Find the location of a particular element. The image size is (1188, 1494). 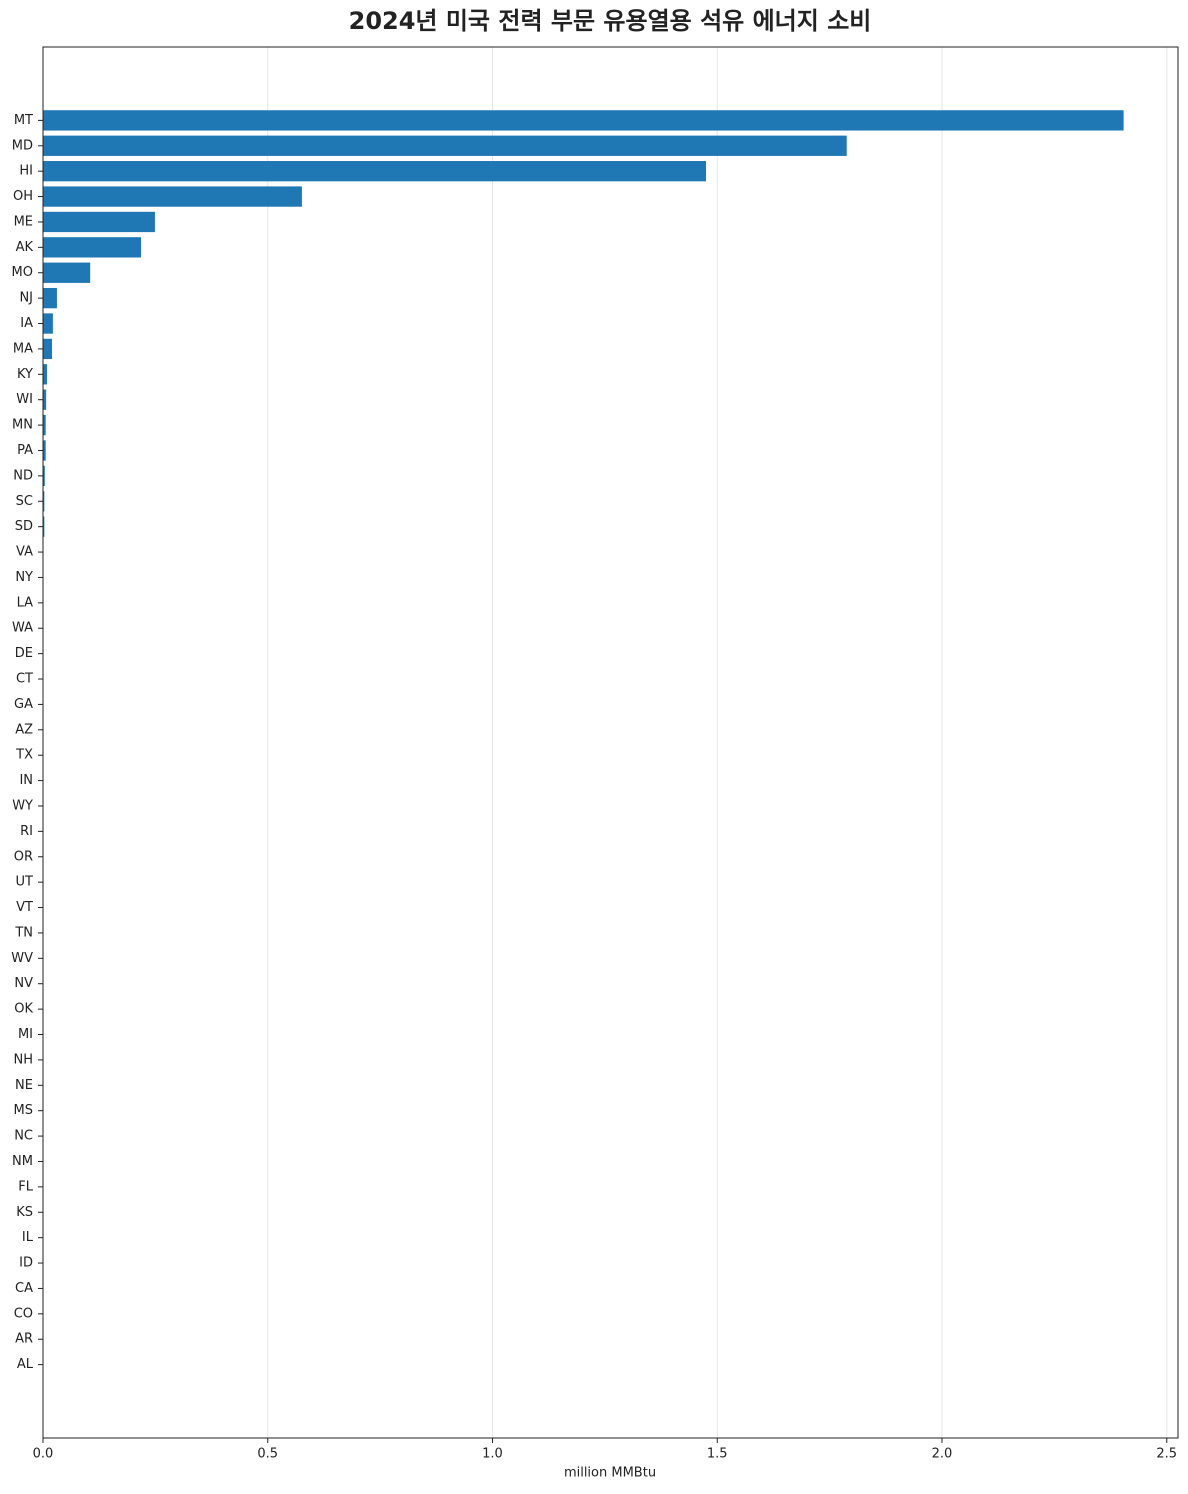

x-tick-label: 2.5 is located at coordinates (1166, 1454).